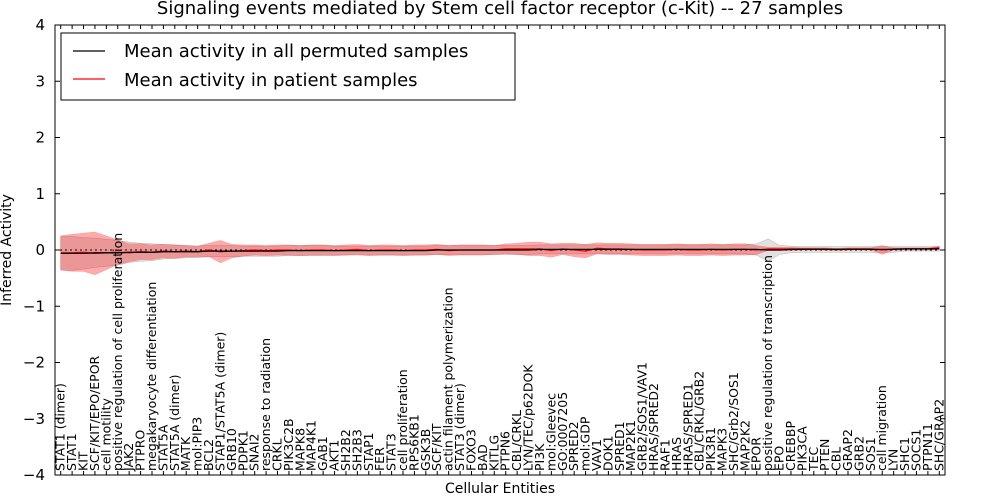 The width and height of the screenshot is (1000, 500). I want to click on y-tick-label: −3, so click(34, 419).